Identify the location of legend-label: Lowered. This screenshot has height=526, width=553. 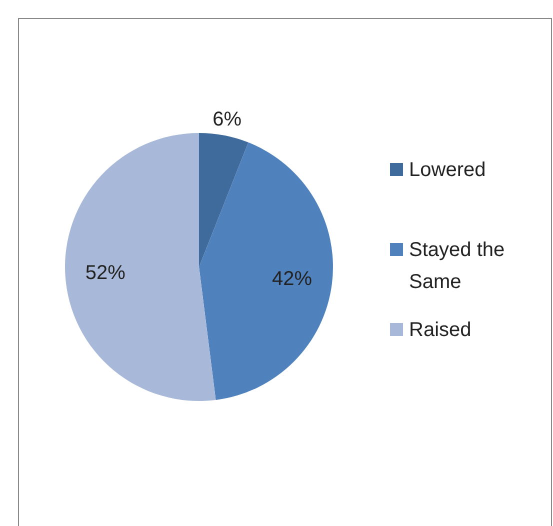
(447, 170).